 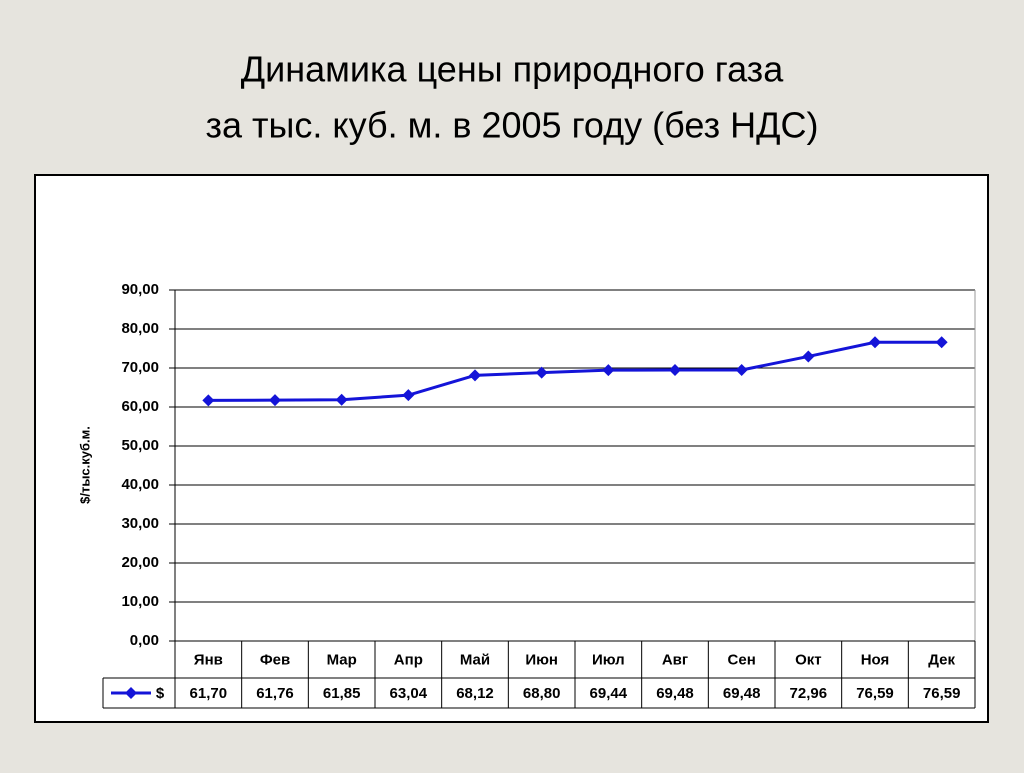 I want to click on y-tick-label: 10,00, so click(x=140, y=601).